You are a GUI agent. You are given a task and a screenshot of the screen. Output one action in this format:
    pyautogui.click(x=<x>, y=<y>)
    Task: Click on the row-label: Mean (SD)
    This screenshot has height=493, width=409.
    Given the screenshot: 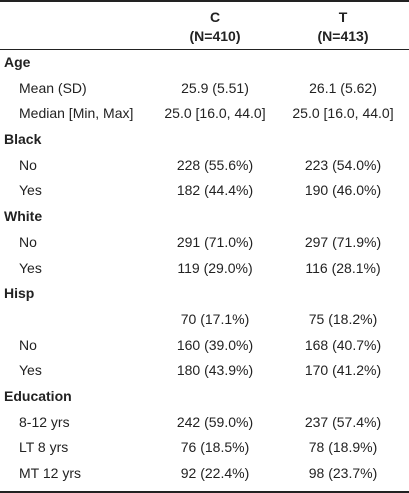 What is the action you would take?
    pyautogui.click(x=53, y=87)
    